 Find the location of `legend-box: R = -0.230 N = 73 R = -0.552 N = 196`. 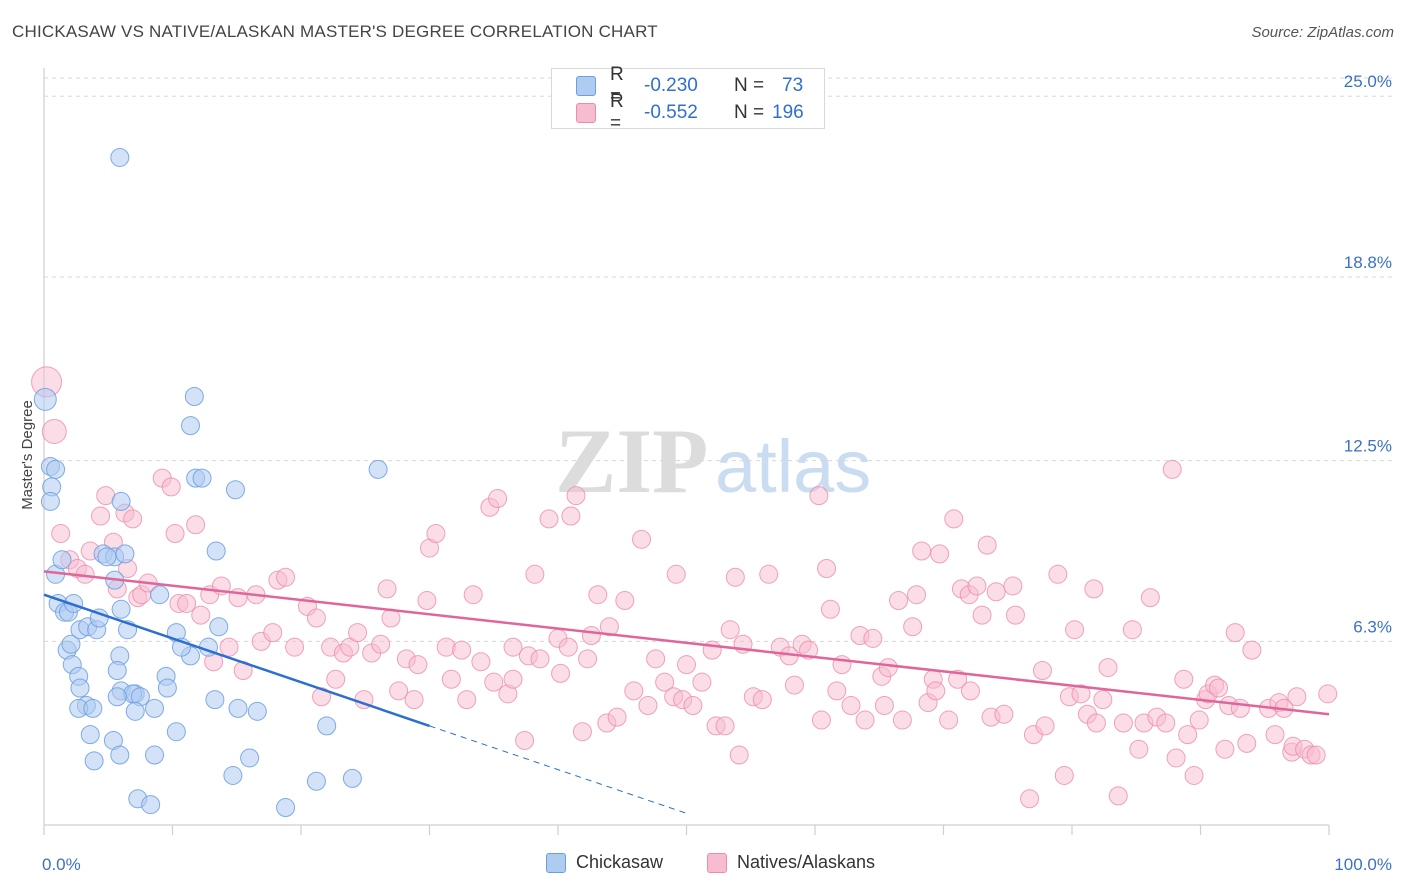

legend-box: R = -0.230 N = 73 R = -0.552 N = 196 is located at coordinates (688, 99).